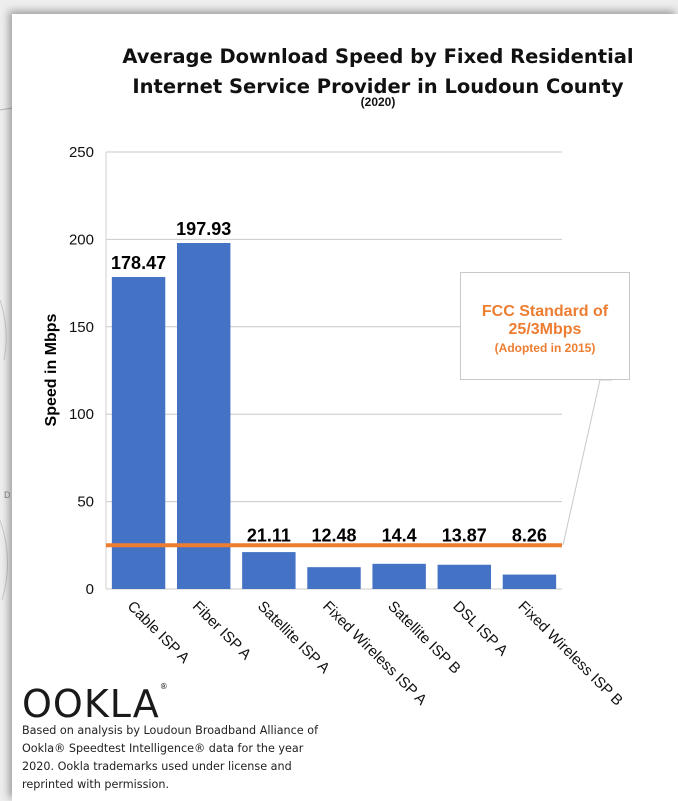  Describe the element at coordinates (90, 589) in the screenshot. I see `y-tick-label: 0` at that location.